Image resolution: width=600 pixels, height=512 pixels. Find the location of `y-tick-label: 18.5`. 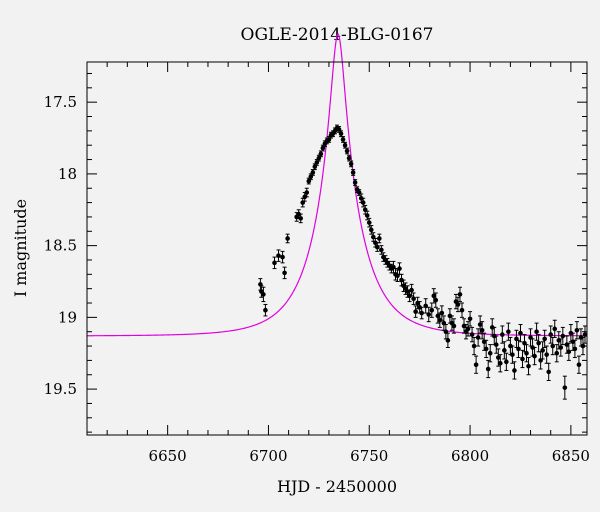

y-tick-label: 18.5 is located at coordinates (60, 246).